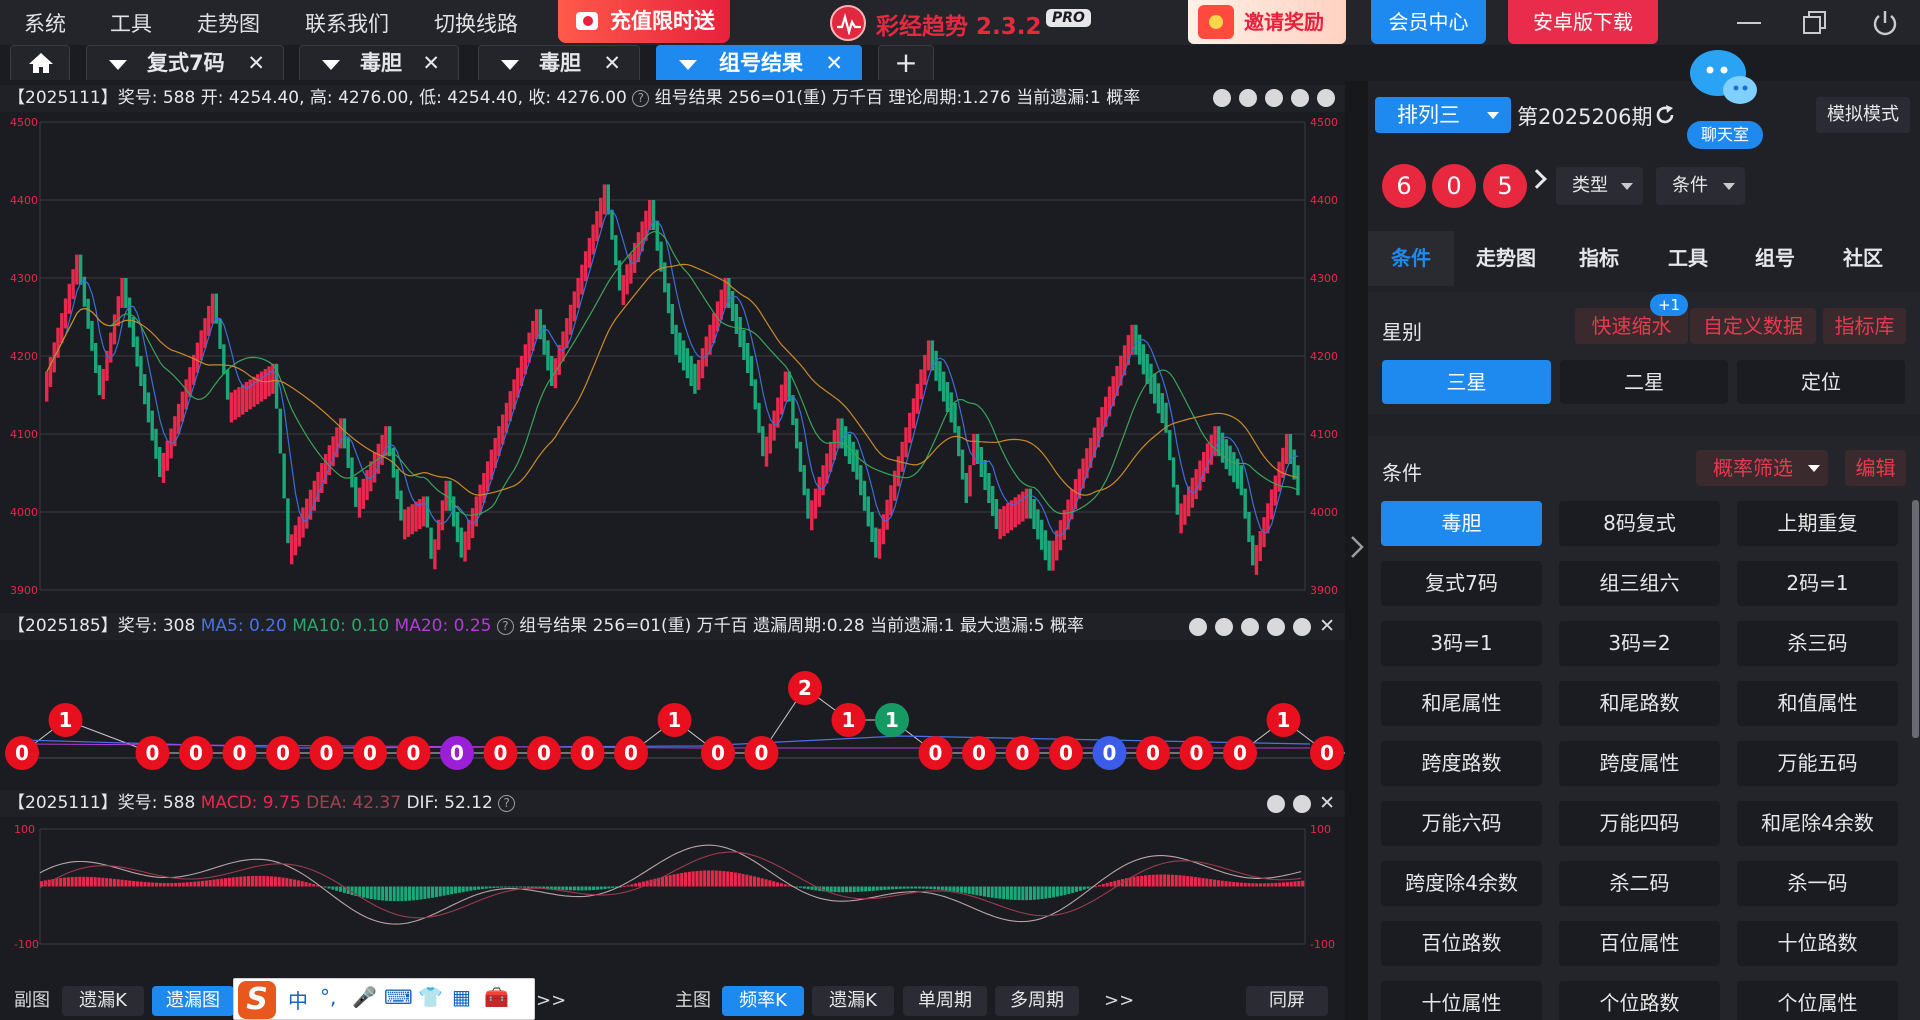 Image resolution: width=1920 pixels, height=1020 pixels. What do you see at coordinates (1817, 703) in the screenshot?
I see `condition-button: 和值属性` at bounding box center [1817, 703].